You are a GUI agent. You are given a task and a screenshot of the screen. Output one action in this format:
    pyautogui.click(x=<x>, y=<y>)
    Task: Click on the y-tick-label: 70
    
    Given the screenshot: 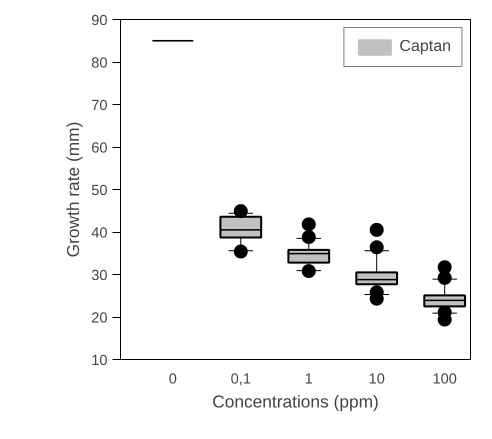 What is the action you would take?
    pyautogui.click(x=99, y=106)
    